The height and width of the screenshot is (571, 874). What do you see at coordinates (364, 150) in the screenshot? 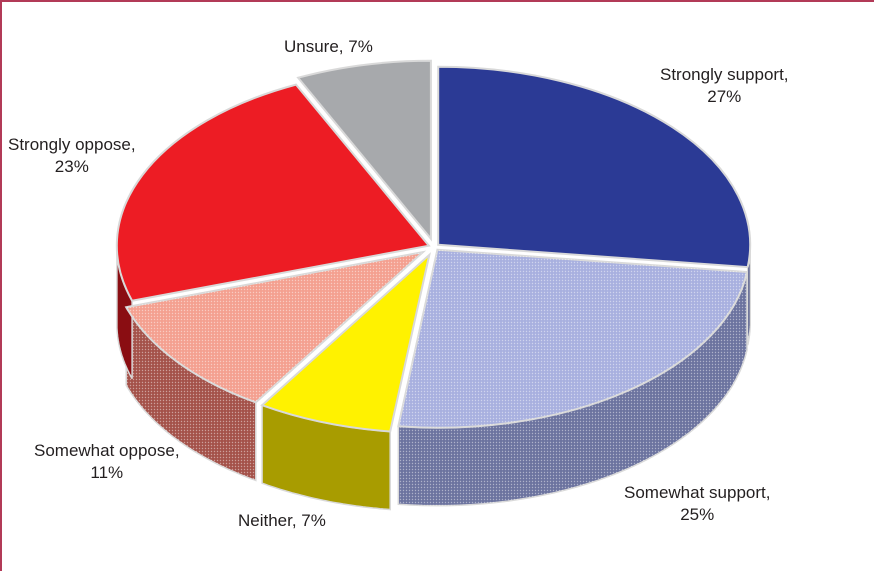
I see `slice-unsure` at bounding box center [364, 150].